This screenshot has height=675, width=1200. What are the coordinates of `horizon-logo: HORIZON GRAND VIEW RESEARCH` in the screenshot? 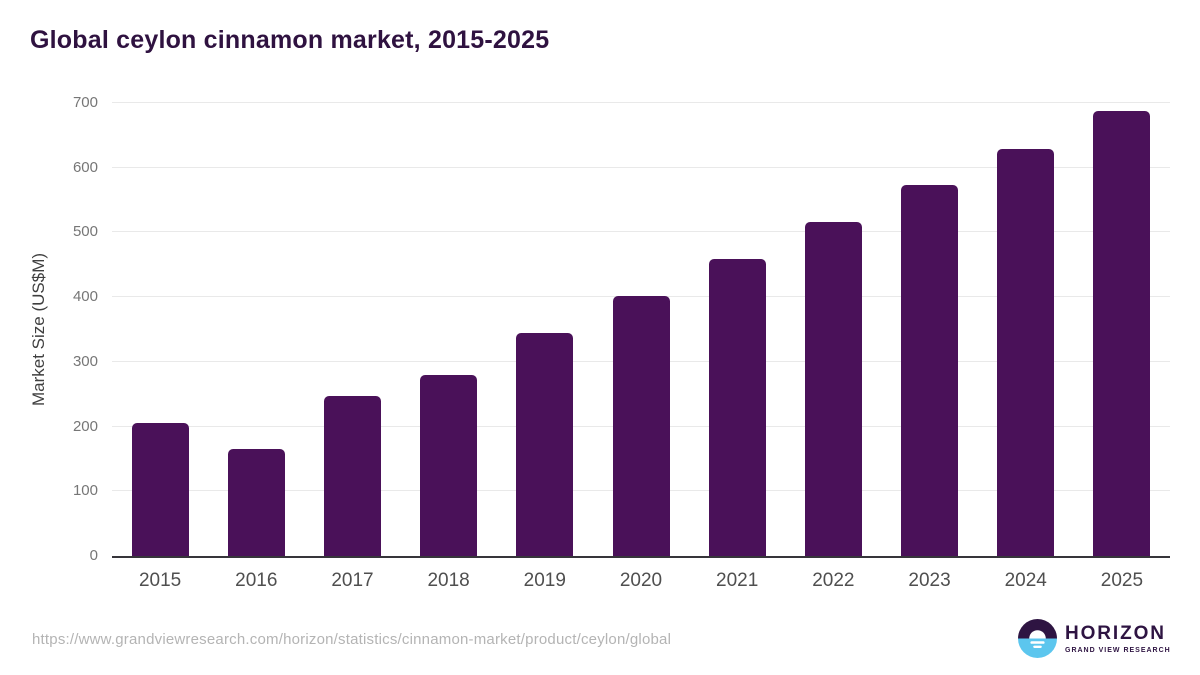 It's located at (1094, 638).